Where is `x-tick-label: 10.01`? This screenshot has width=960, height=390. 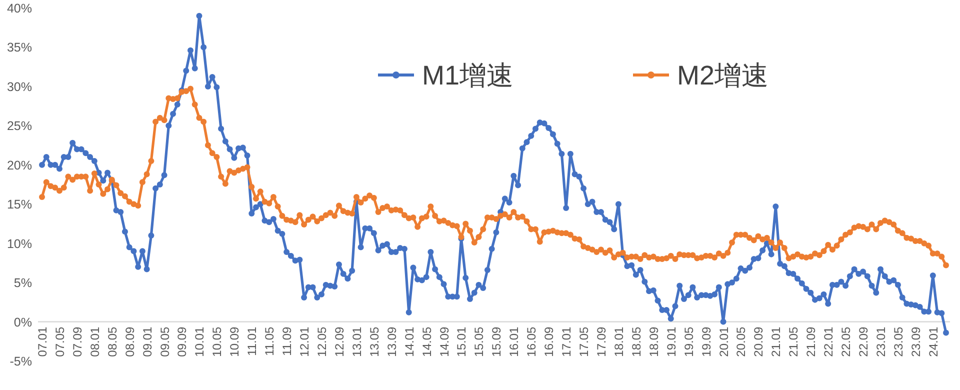
x-tick-label: 10.01 is located at coordinates (199, 341).